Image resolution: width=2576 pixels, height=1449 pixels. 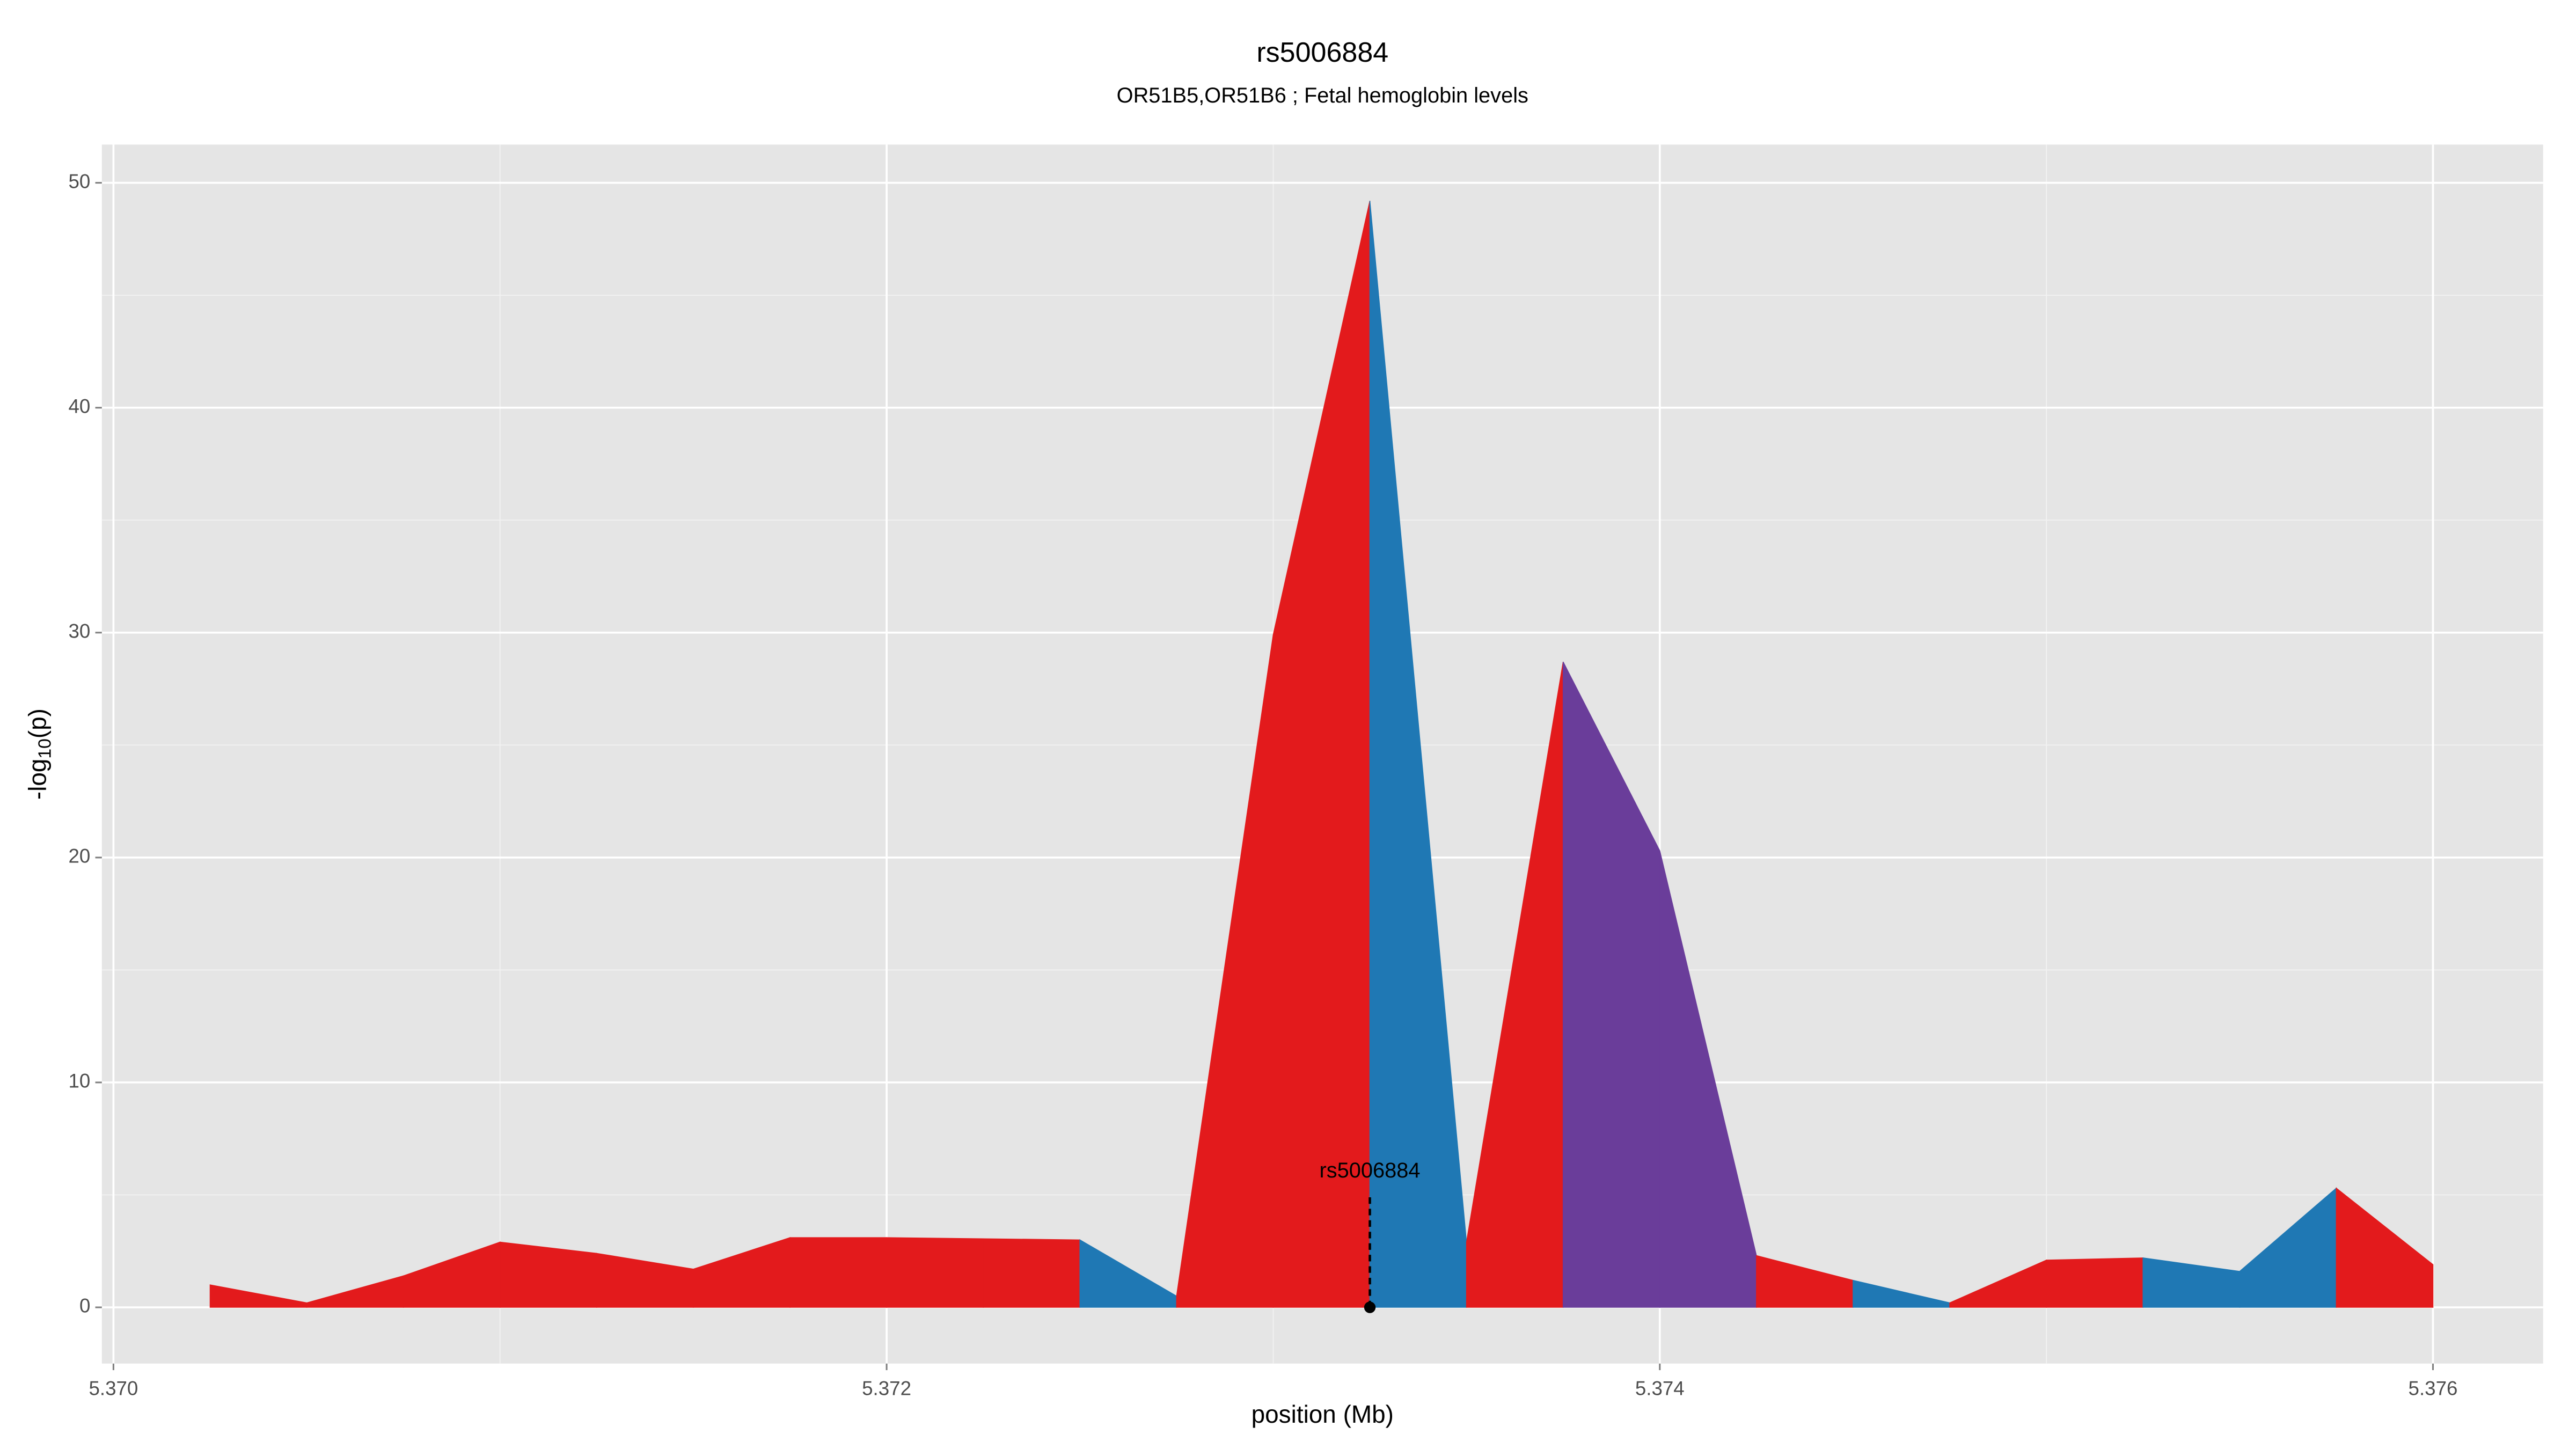 What do you see at coordinates (80, 181) in the screenshot?
I see `y-tick-label: 50` at bounding box center [80, 181].